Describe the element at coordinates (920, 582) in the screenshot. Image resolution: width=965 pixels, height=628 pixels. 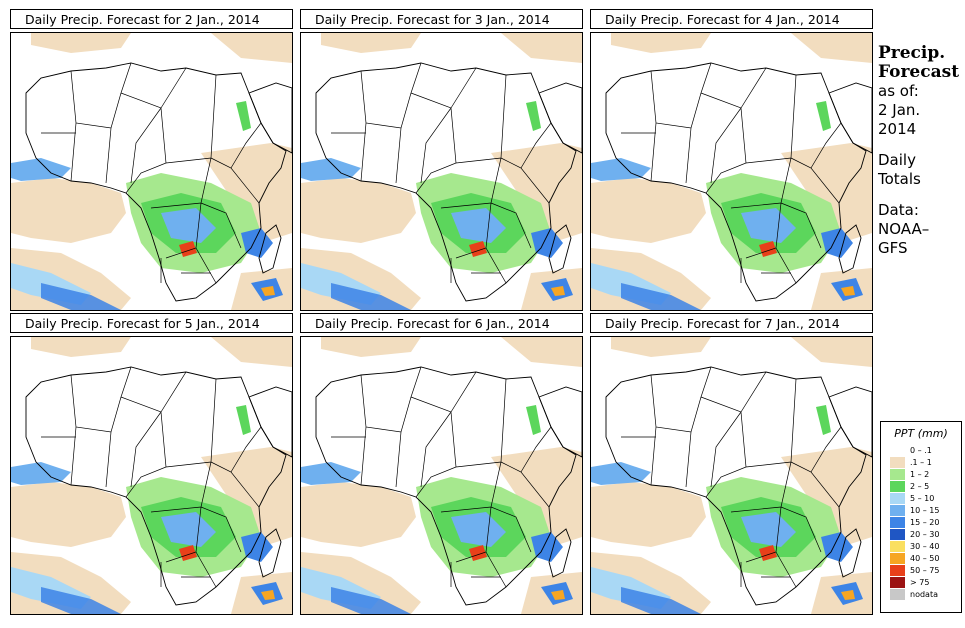
I see `legend-label: > 75` at that location.